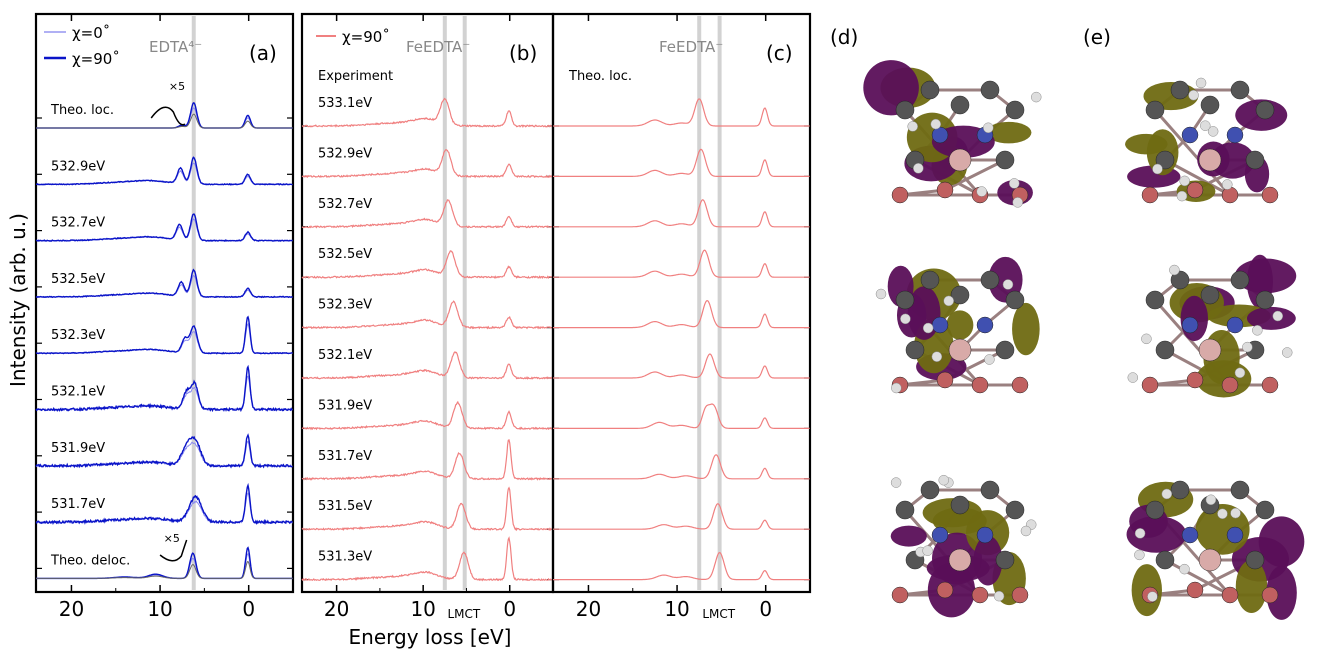  I want to click on panel-b-x-tick-label: 10, so click(422, 609).